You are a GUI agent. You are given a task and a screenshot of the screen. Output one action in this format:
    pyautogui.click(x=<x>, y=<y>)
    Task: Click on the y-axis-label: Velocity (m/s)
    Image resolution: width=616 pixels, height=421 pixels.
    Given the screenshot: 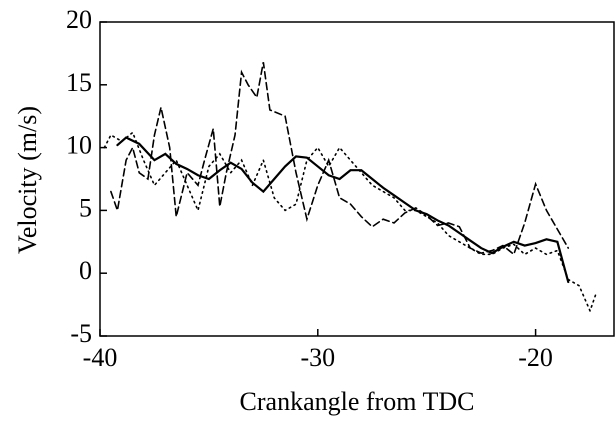 What is the action you would take?
    pyautogui.click(x=27, y=180)
    